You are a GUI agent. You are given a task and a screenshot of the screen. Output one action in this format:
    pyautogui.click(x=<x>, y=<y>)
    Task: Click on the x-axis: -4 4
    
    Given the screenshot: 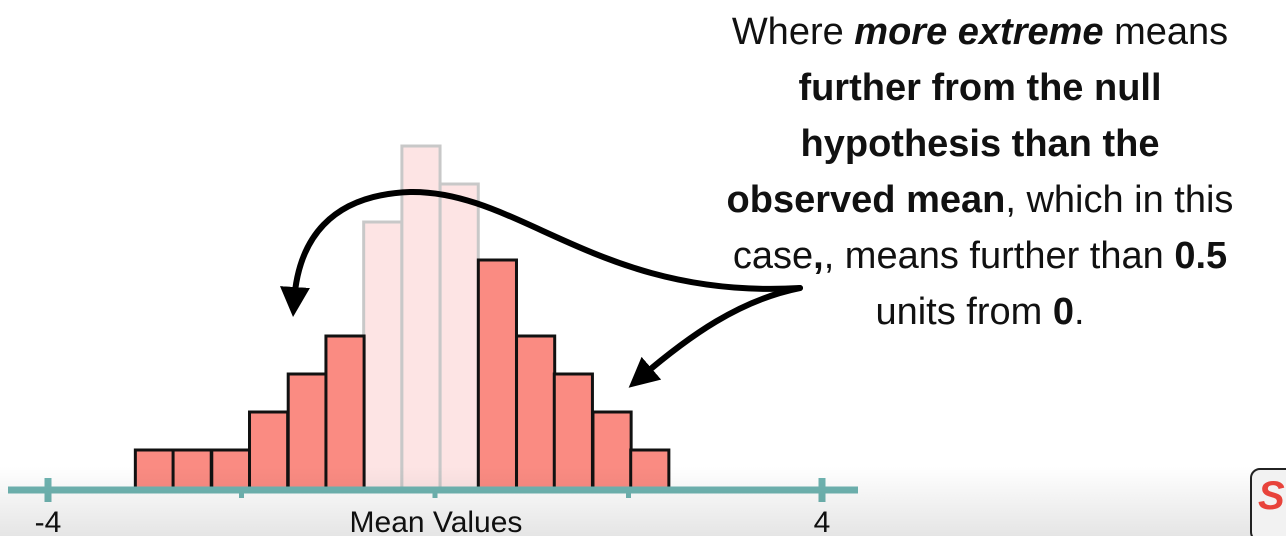 What is the action you would take?
    pyautogui.click(x=433, y=507)
    